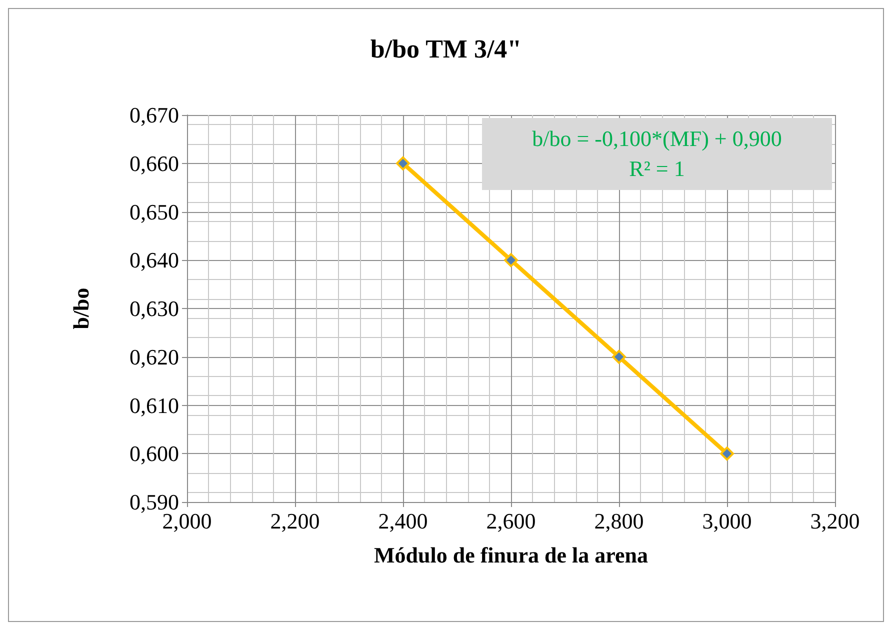 This screenshot has width=892, height=630. What do you see at coordinates (511, 521) in the screenshot?
I see `x-tick-label: 2,600` at bounding box center [511, 521].